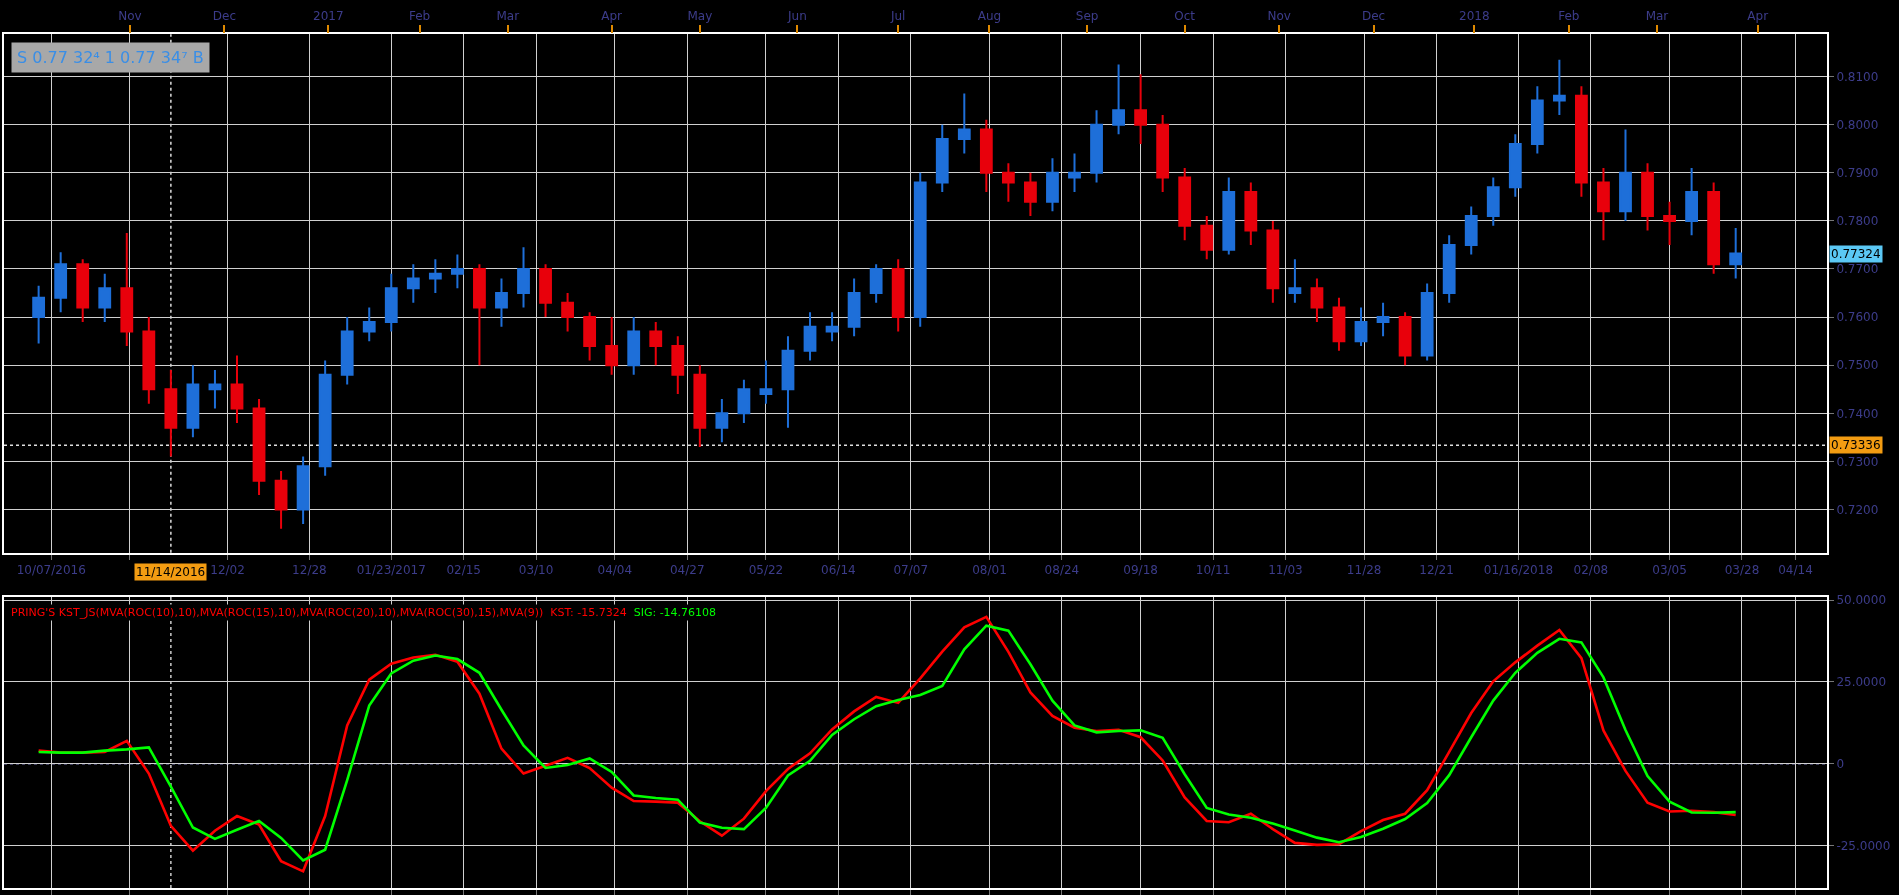 Image resolution: width=1899 pixels, height=895 pixels. I want to click on x-tick-label: 11/03, so click(1285, 570).